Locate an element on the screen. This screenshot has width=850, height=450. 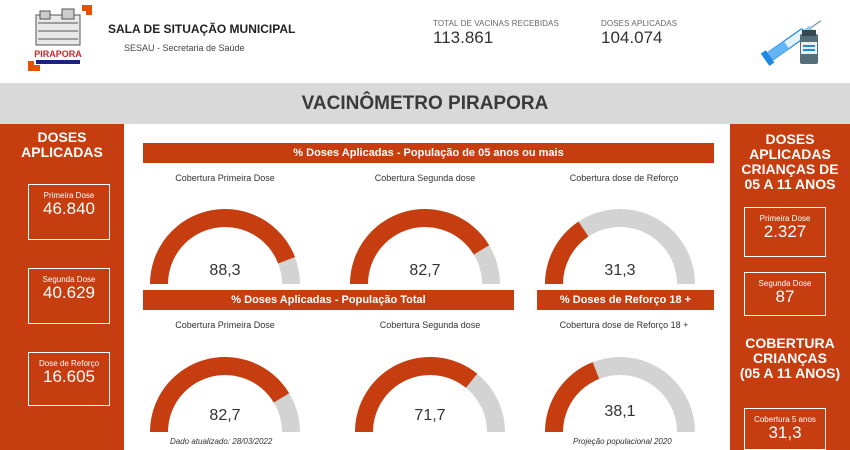
gauge-value: 38,1 is located at coordinates (620, 411).